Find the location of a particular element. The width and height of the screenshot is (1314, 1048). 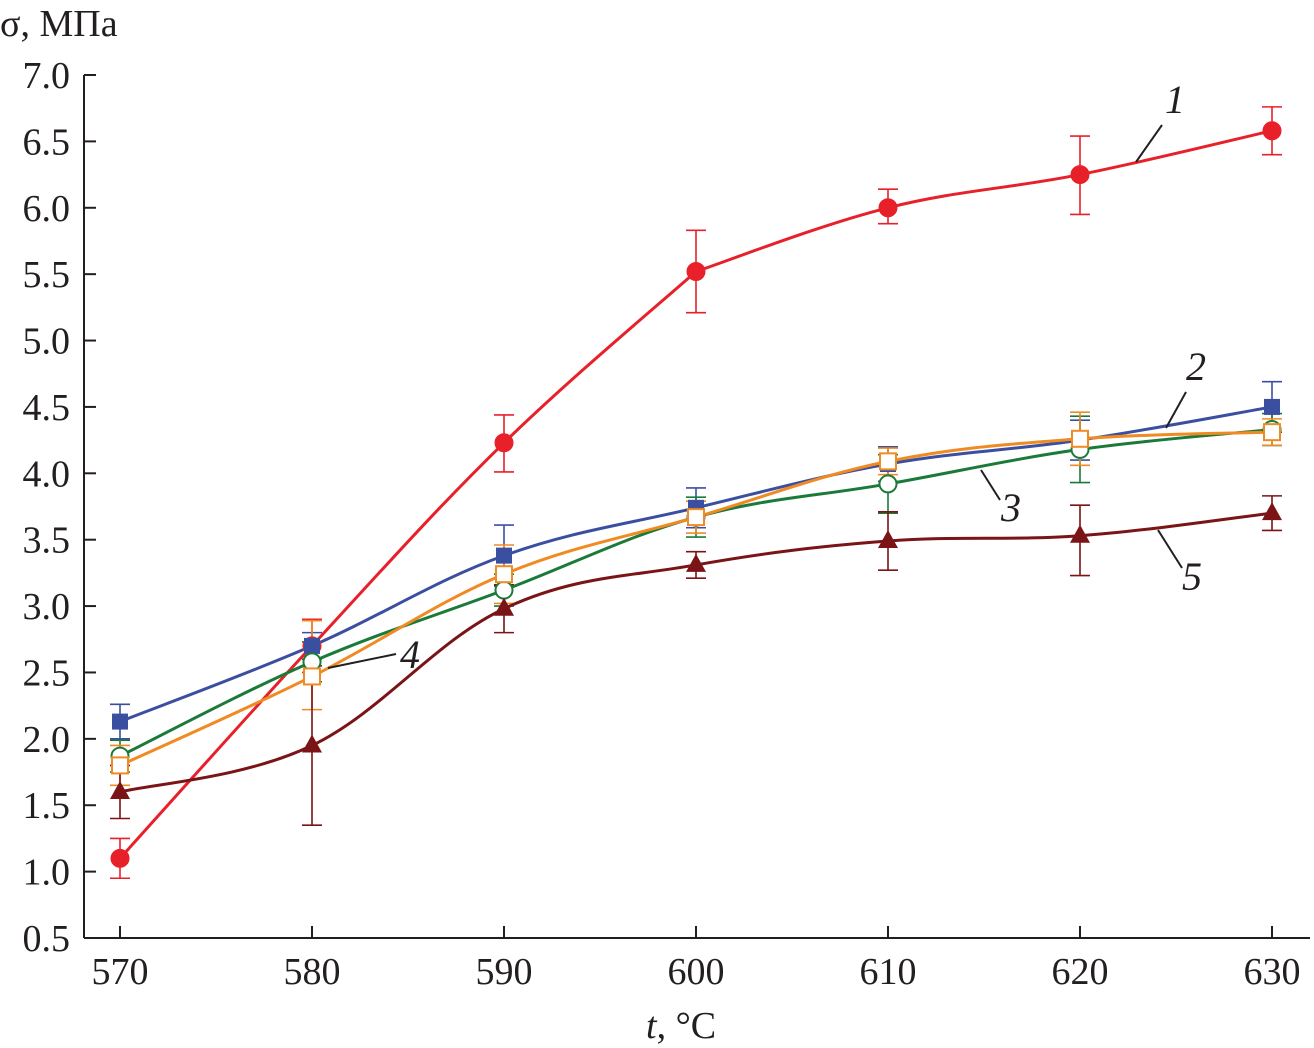

y-tick-label: 1.5 is located at coordinates (47, 806).